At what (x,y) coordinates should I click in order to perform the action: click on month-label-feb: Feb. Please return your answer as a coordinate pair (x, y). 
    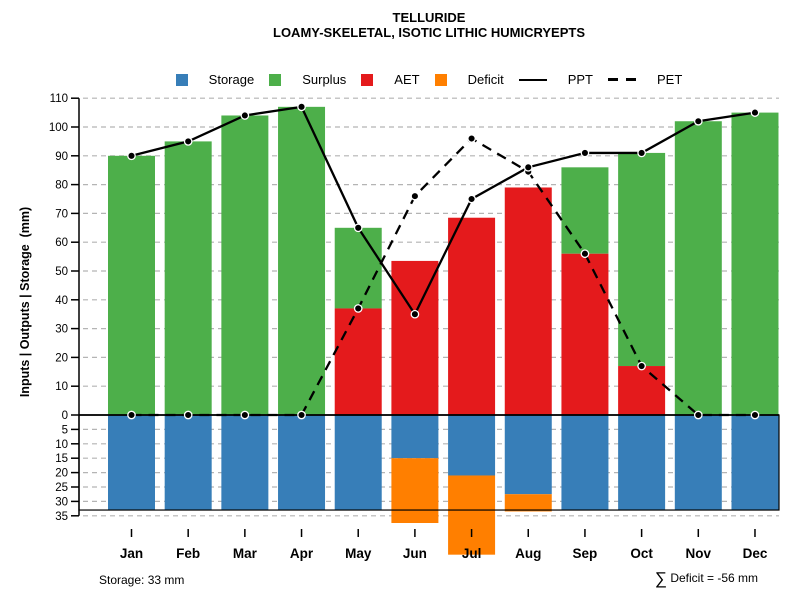
    Looking at the image, I should click on (188, 553).